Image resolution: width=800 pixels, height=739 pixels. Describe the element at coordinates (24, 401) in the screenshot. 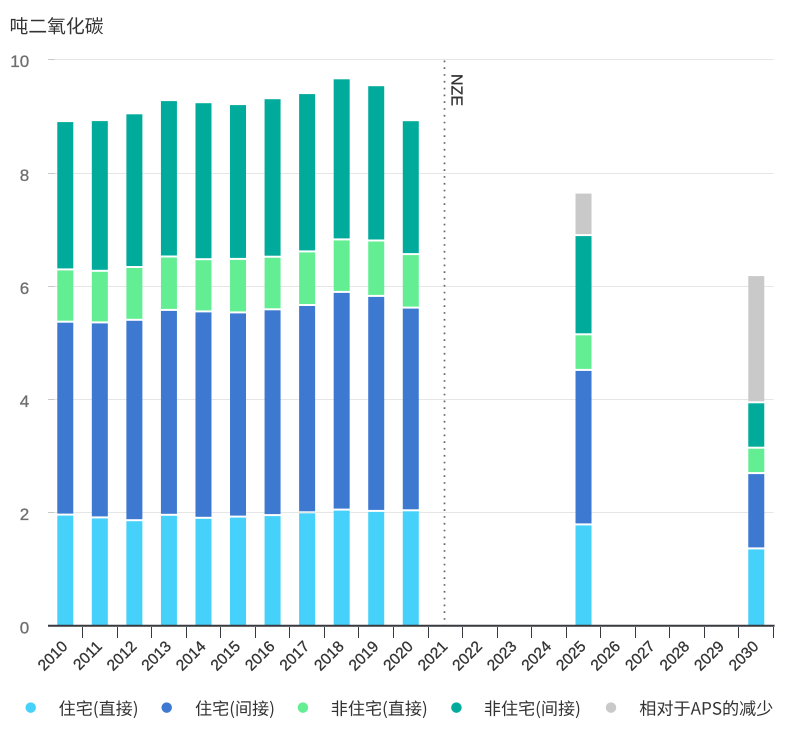

I see `svg-text: 4` at that location.